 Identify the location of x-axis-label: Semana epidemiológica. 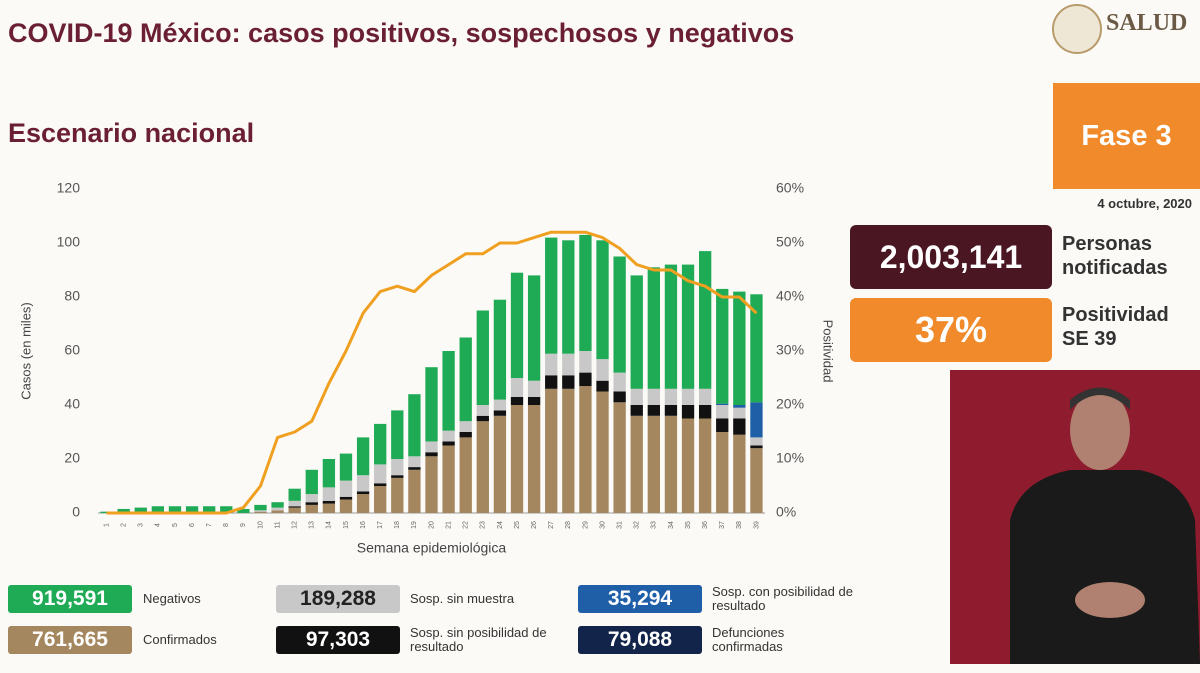
(432, 548).